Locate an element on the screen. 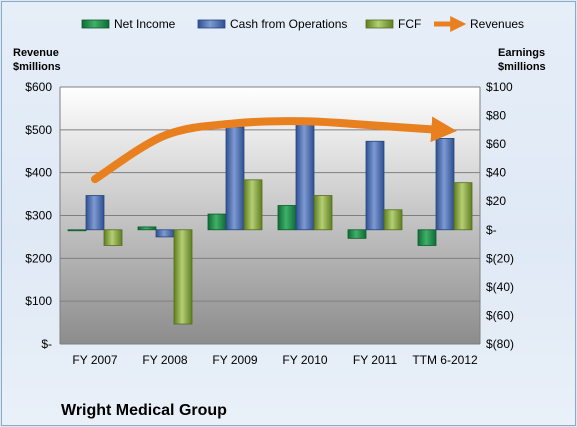  right-tick-label: $40 is located at coordinates (496, 173).